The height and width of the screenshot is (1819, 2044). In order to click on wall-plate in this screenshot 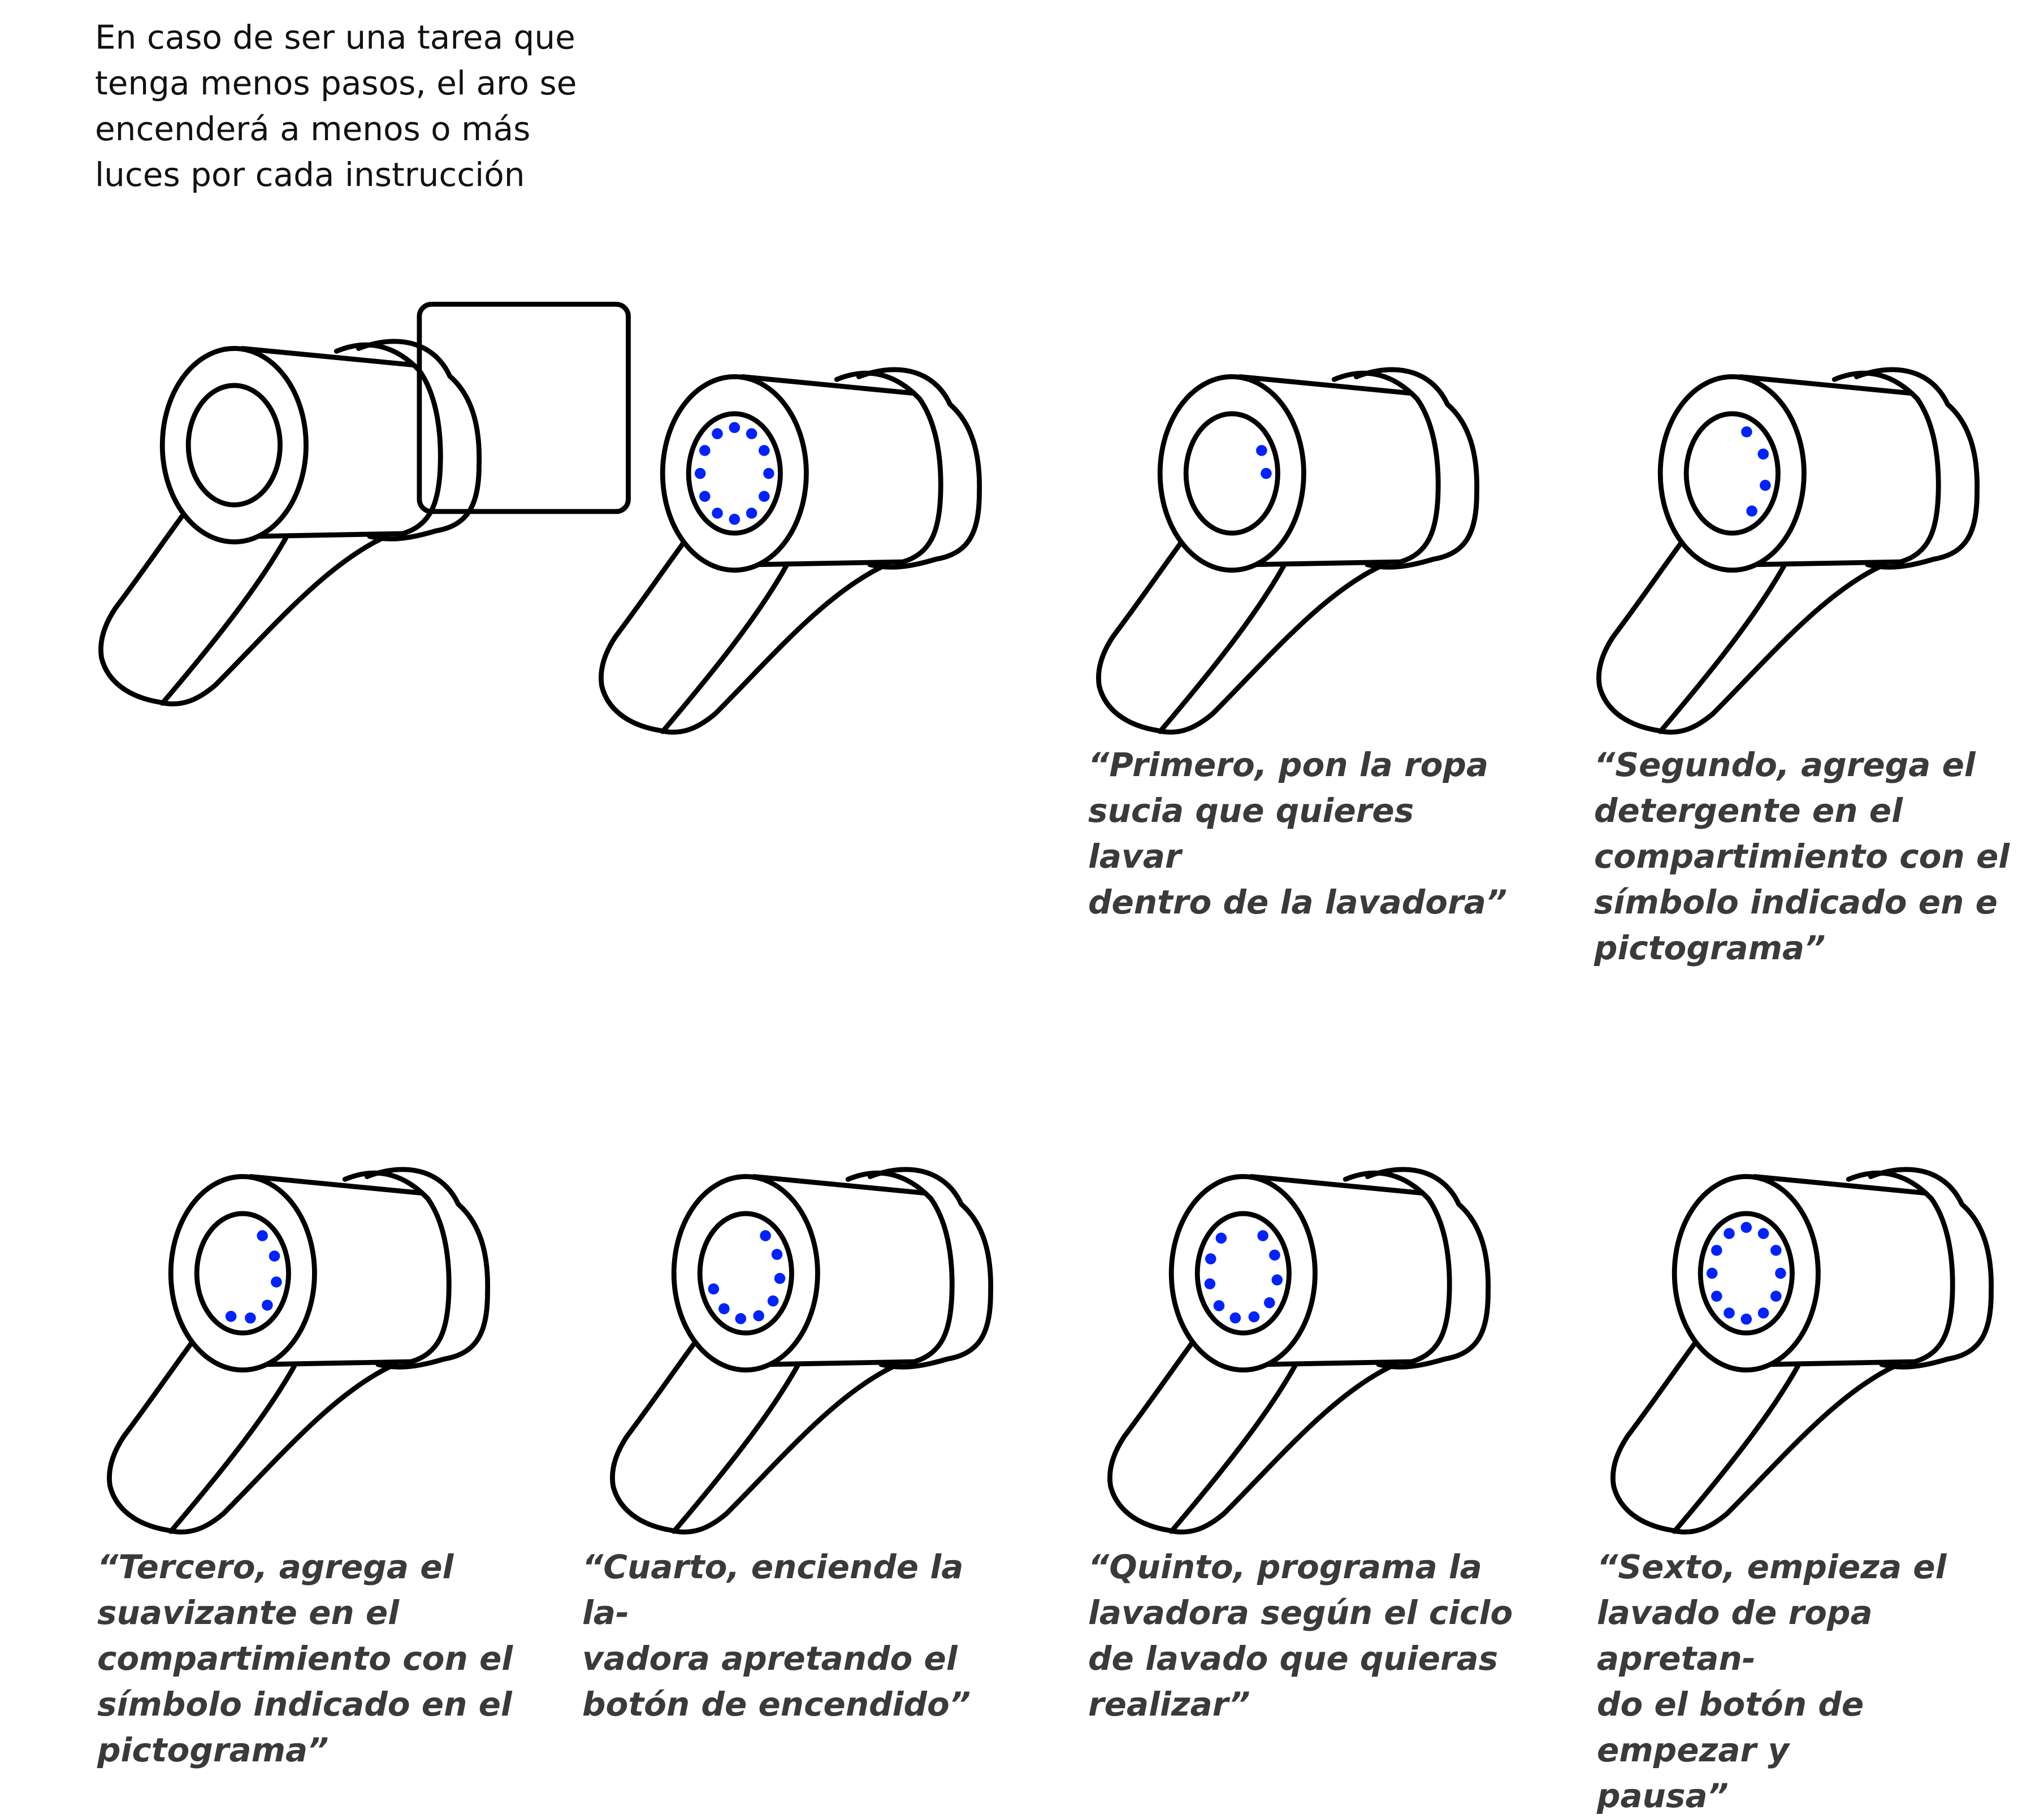, I will do `click(524, 407)`.